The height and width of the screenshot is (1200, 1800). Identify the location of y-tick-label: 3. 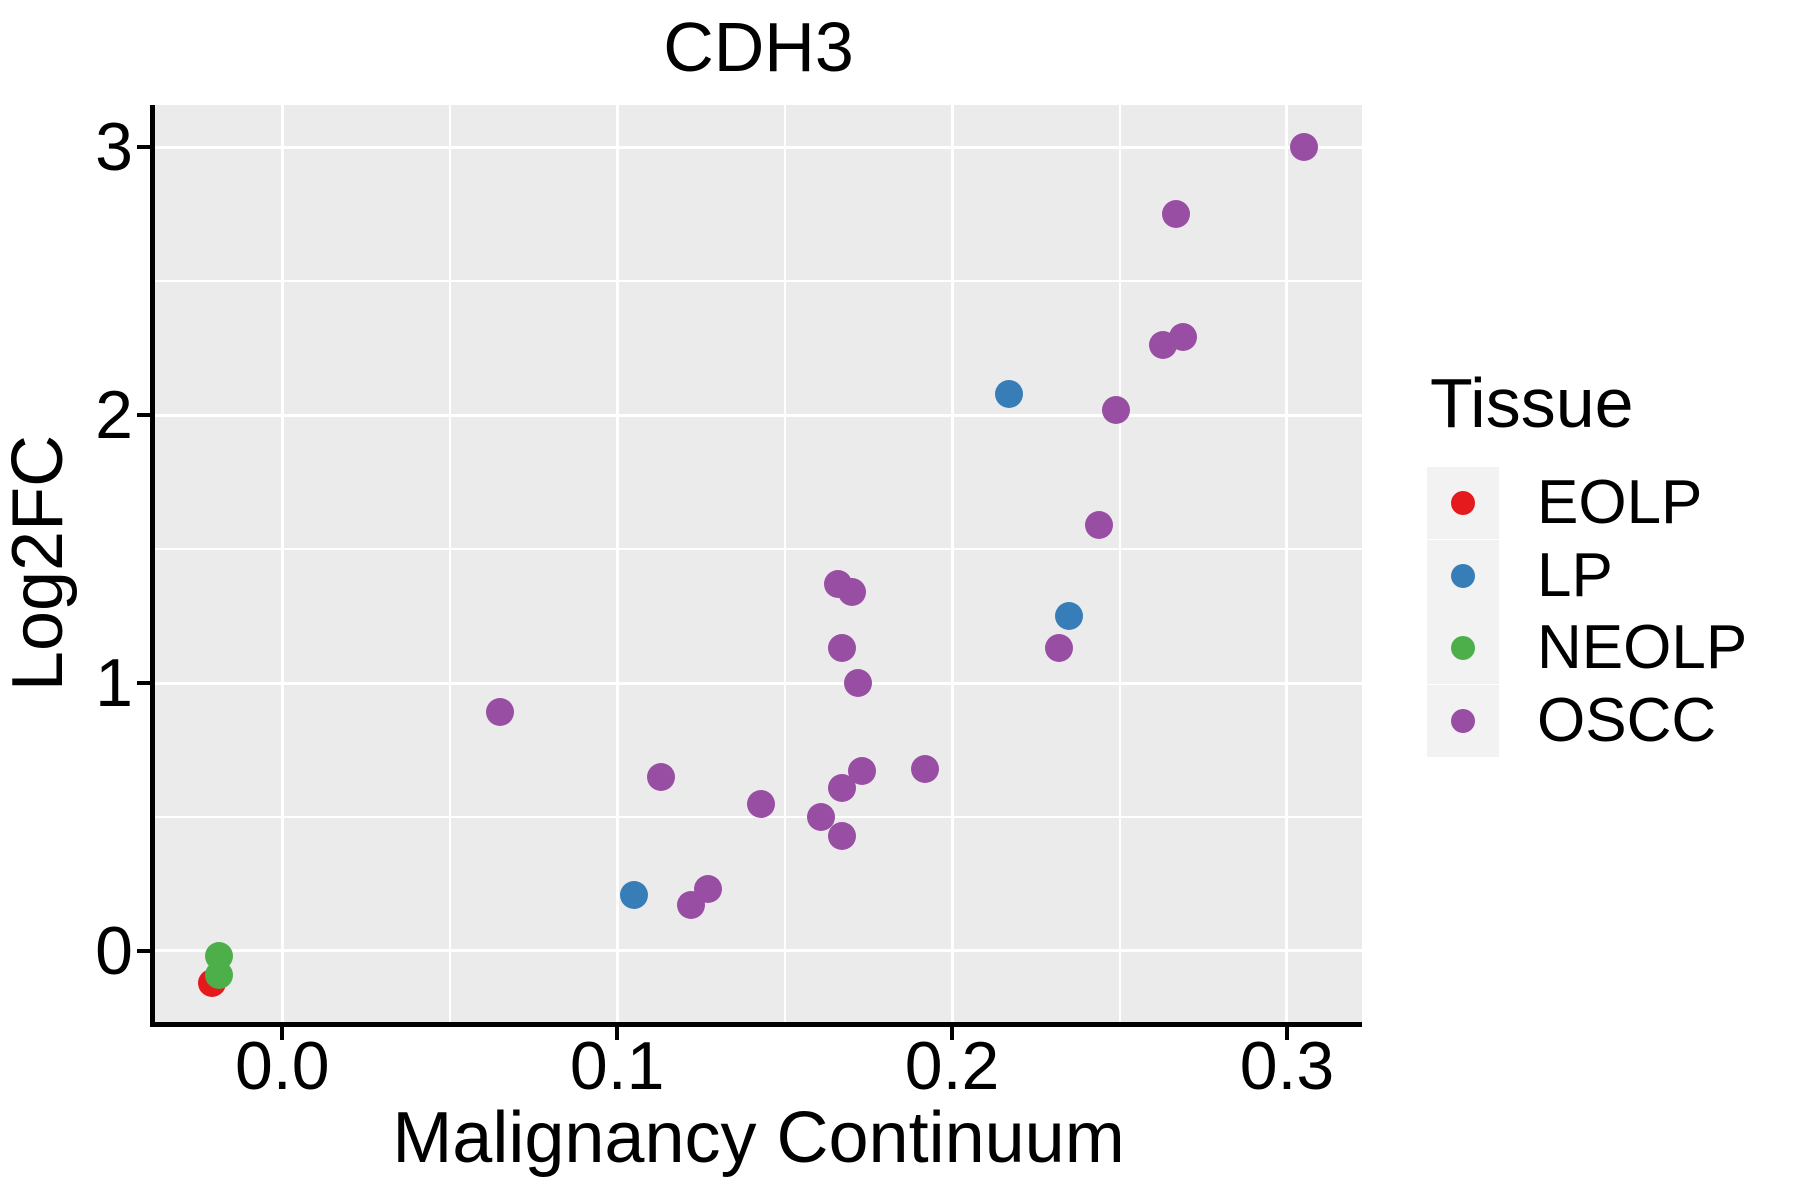
(114, 147).